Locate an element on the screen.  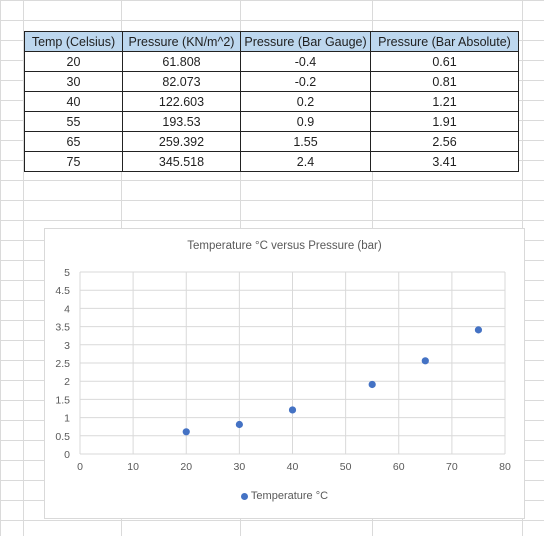
table-cell: 30 is located at coordinates (73, 81).